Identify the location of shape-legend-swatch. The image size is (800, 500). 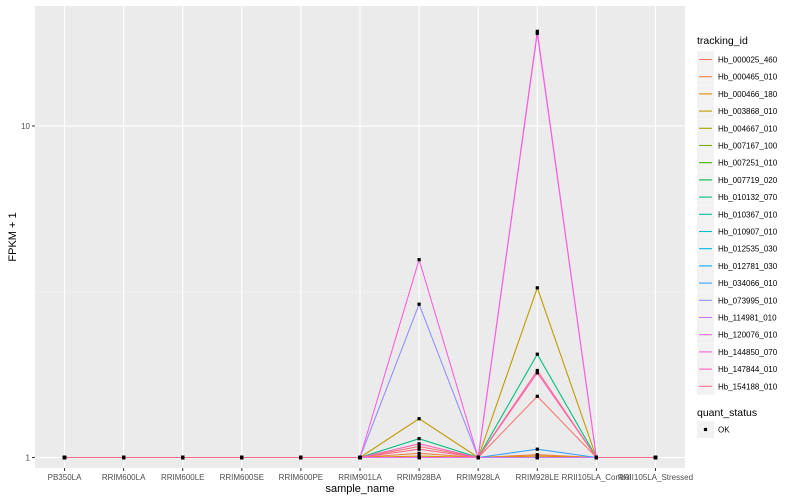
(705, 429).